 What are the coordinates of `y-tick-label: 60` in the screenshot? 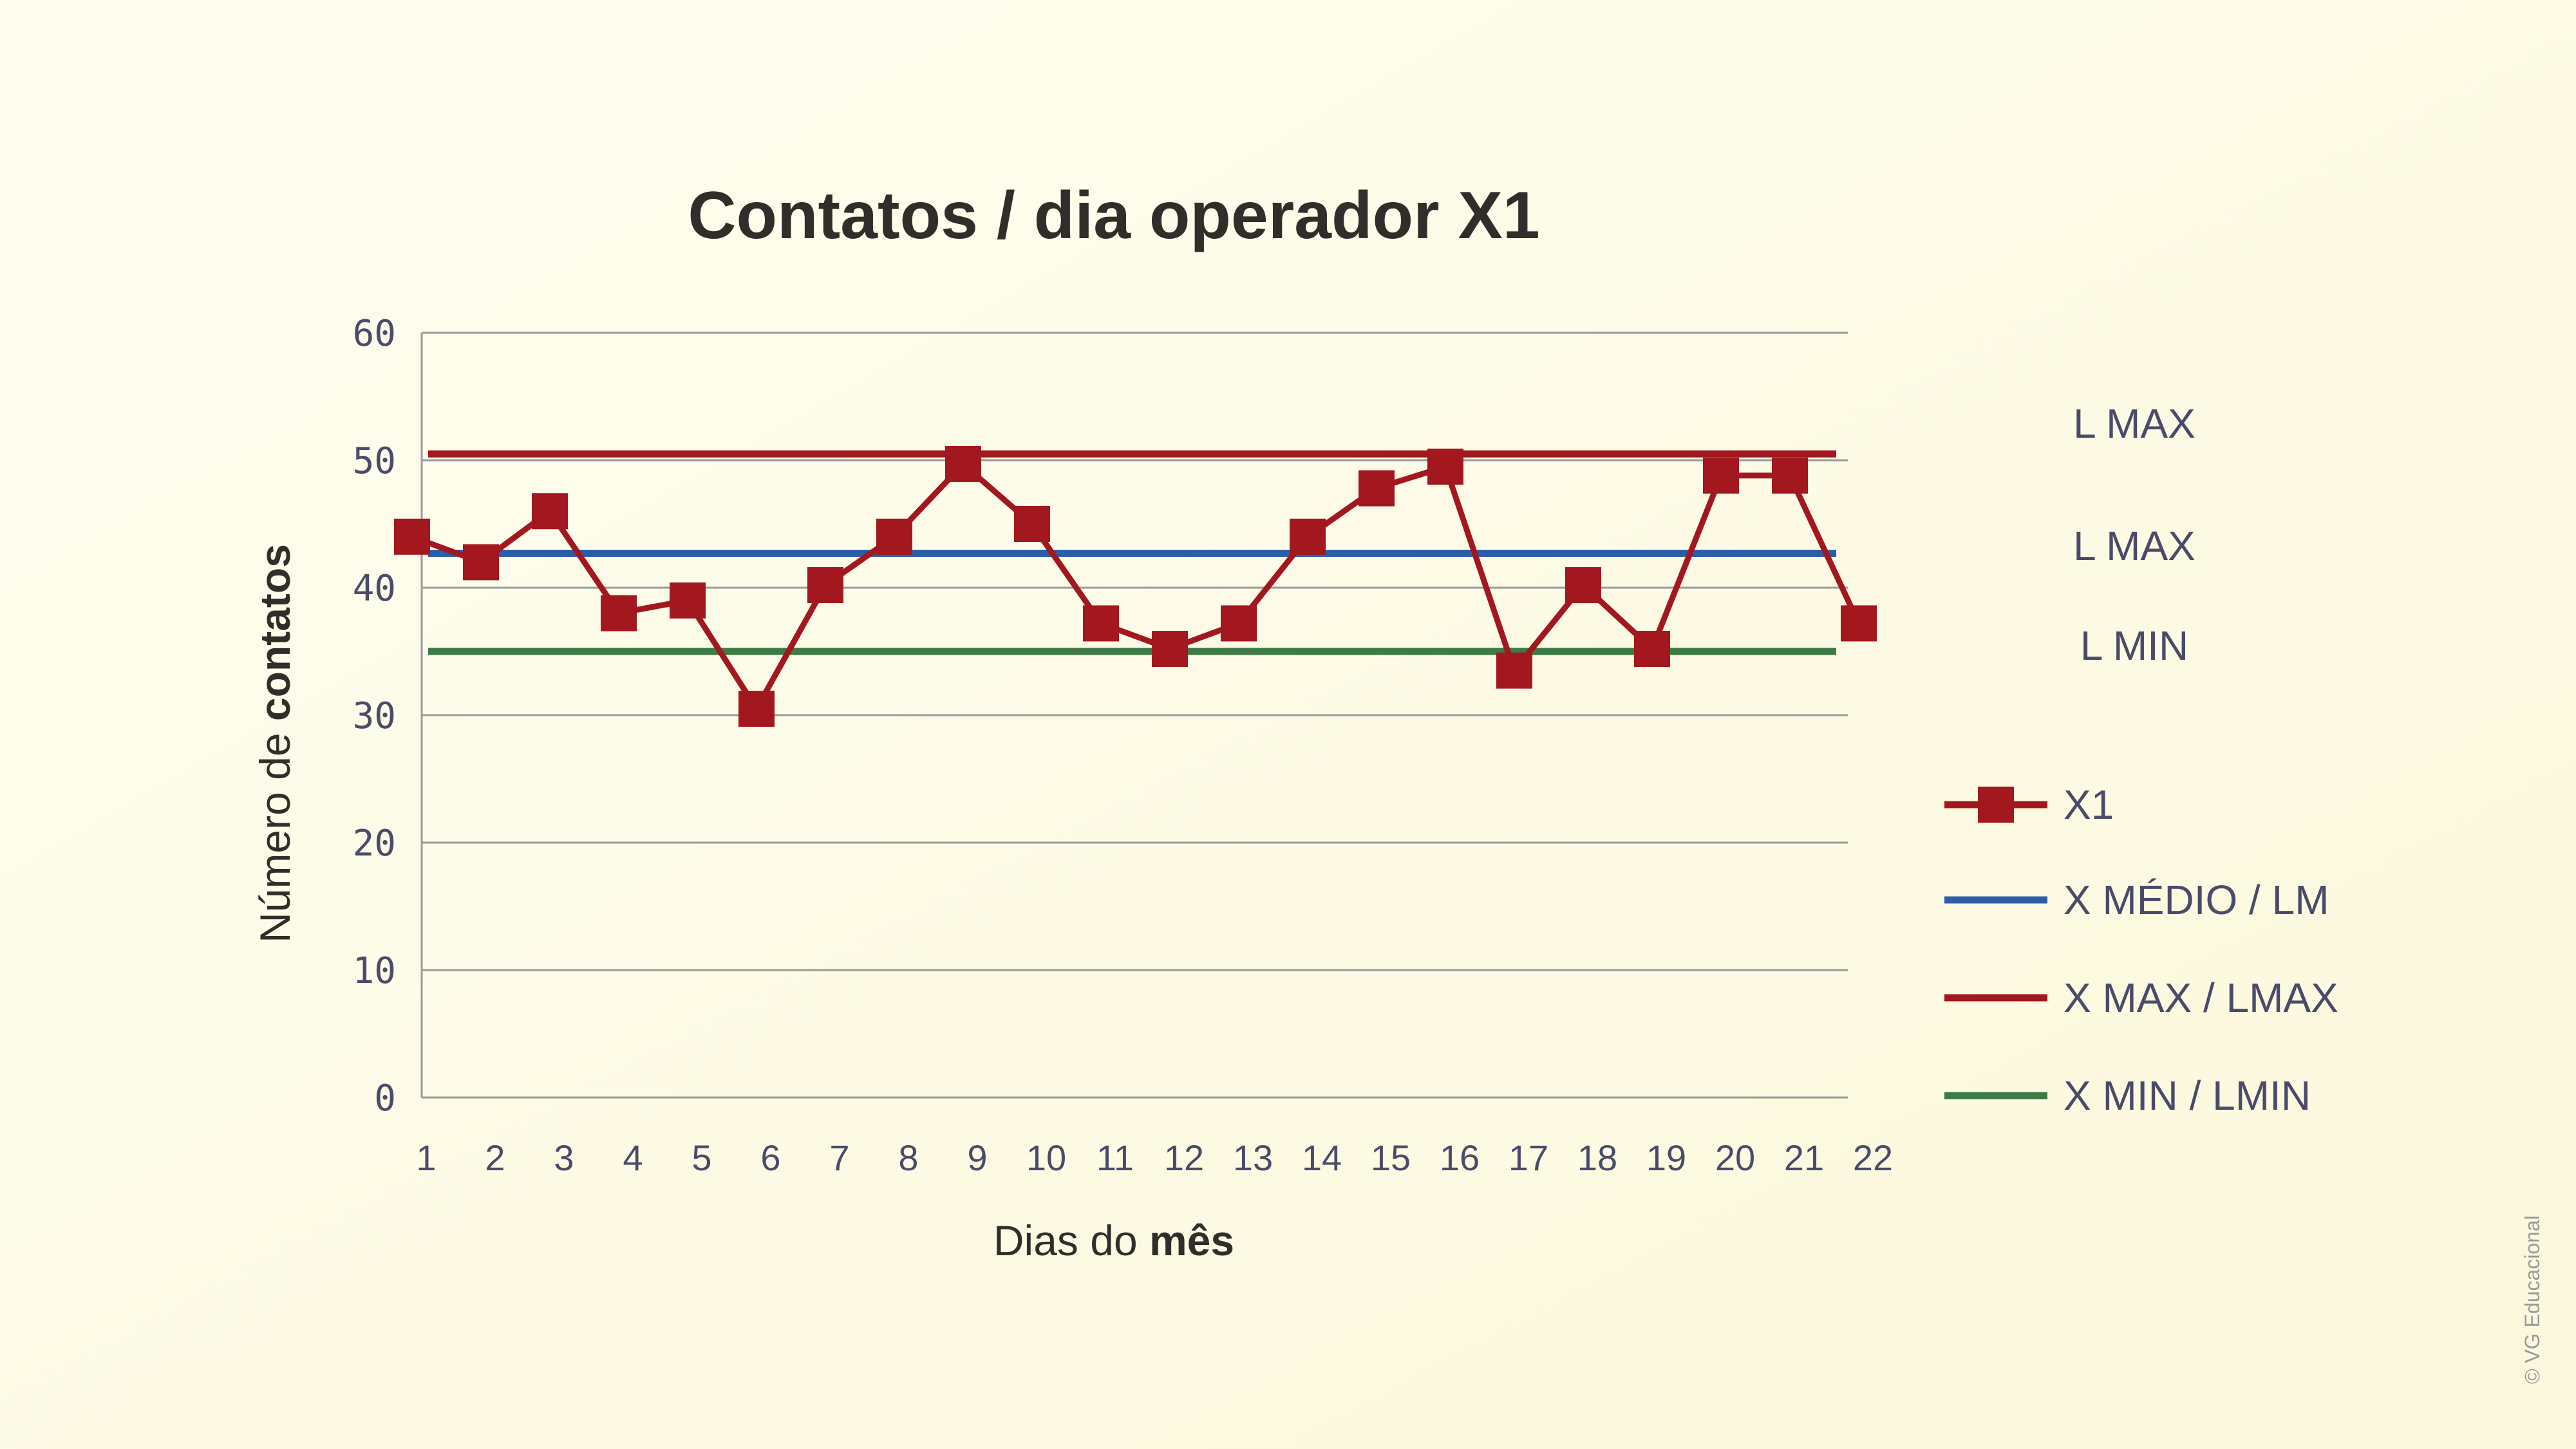 It's located at (374, 334).